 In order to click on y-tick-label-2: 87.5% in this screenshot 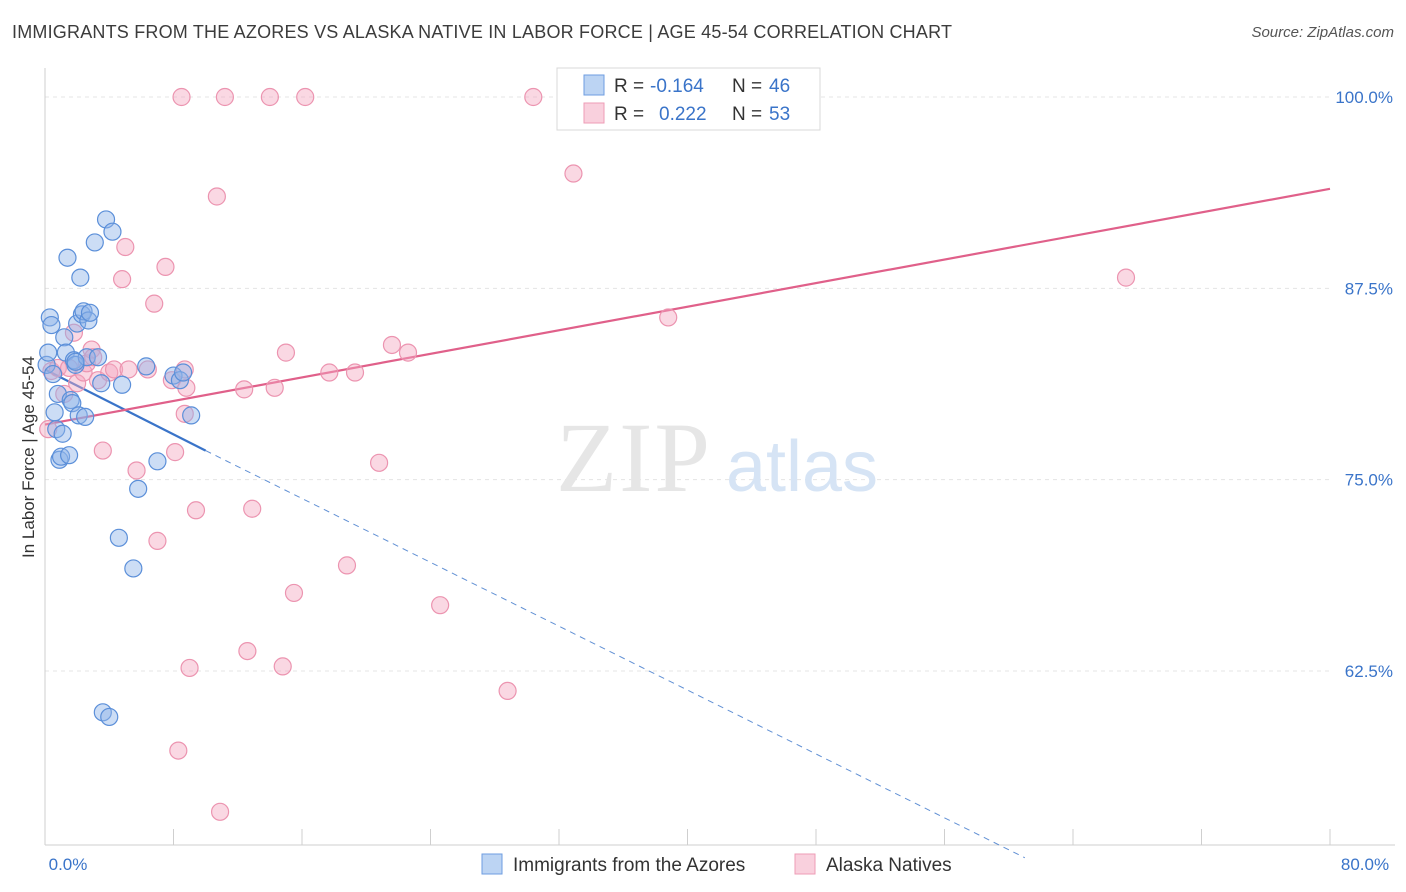, I will do `click(1369, 288)`.